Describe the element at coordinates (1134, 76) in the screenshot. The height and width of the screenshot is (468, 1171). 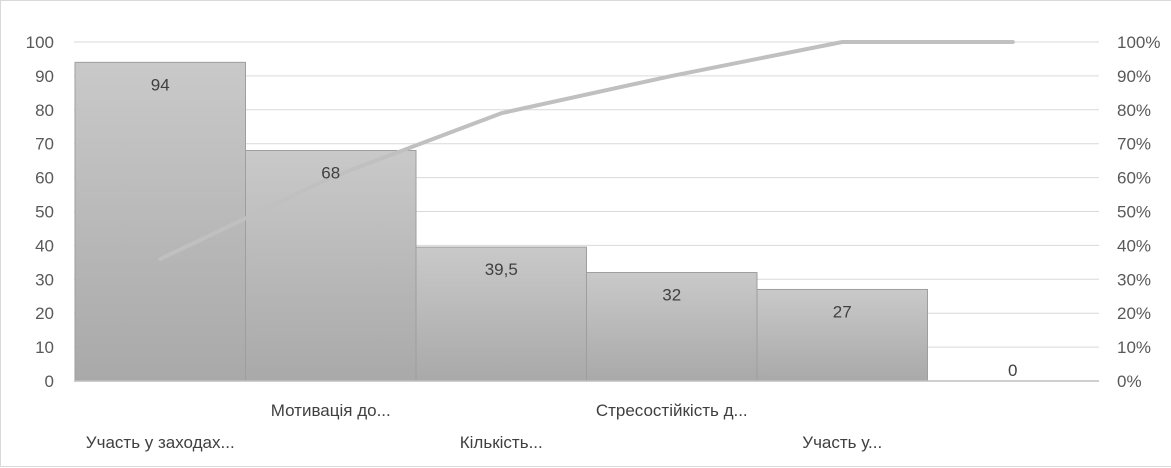
I see `y2-tick-label: 90%` at that location.